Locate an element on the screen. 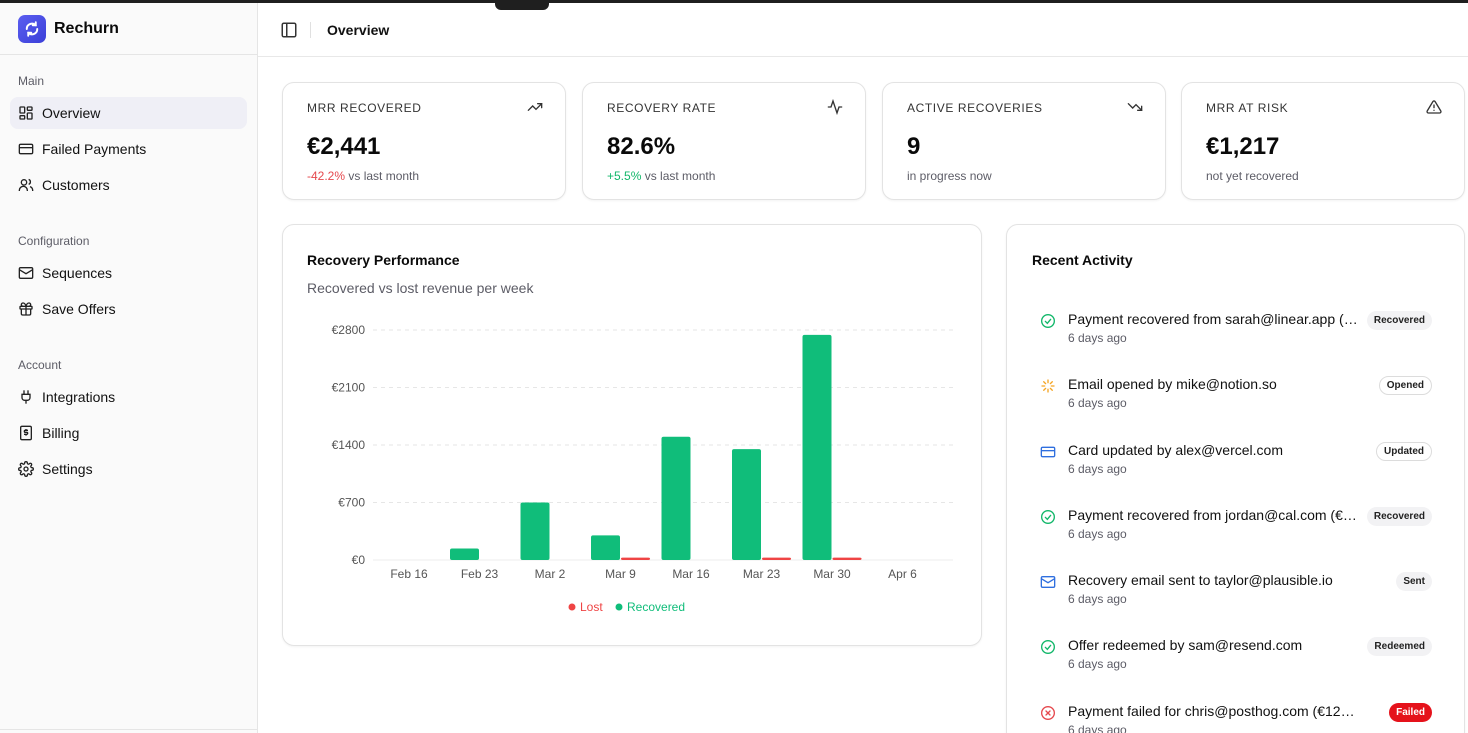 The width and height of the screenshot is (1468, 733). y-tick-label: €700 is located at coordinates (351, 503).